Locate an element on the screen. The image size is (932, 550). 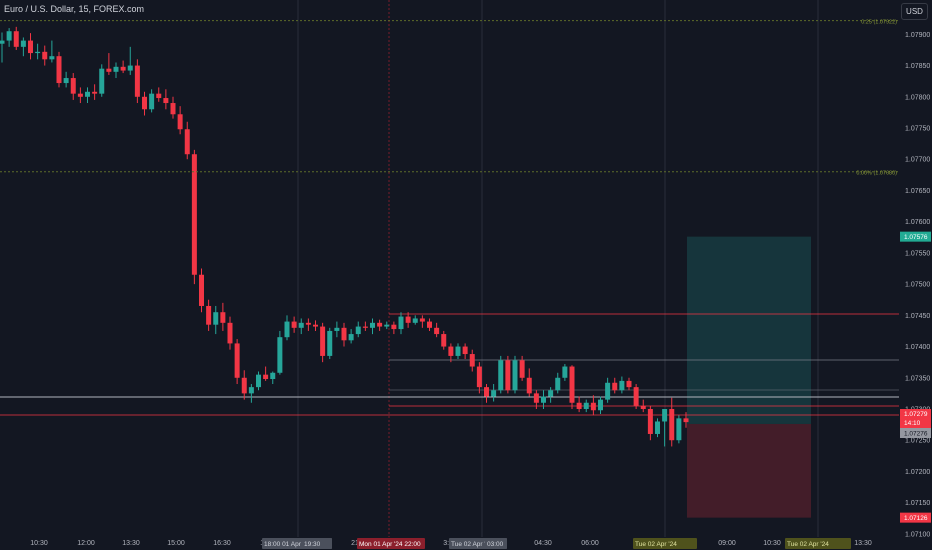
price-axis-bg is located at coordinates (915, 275).